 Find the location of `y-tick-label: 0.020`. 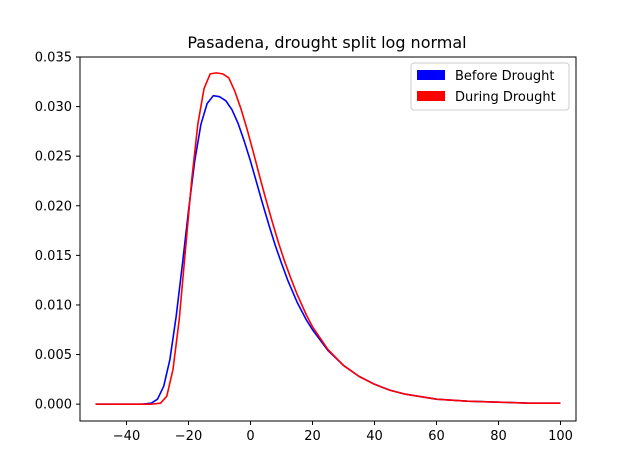

y-tick-label: 0.020 is located at coordinates (53, 206).